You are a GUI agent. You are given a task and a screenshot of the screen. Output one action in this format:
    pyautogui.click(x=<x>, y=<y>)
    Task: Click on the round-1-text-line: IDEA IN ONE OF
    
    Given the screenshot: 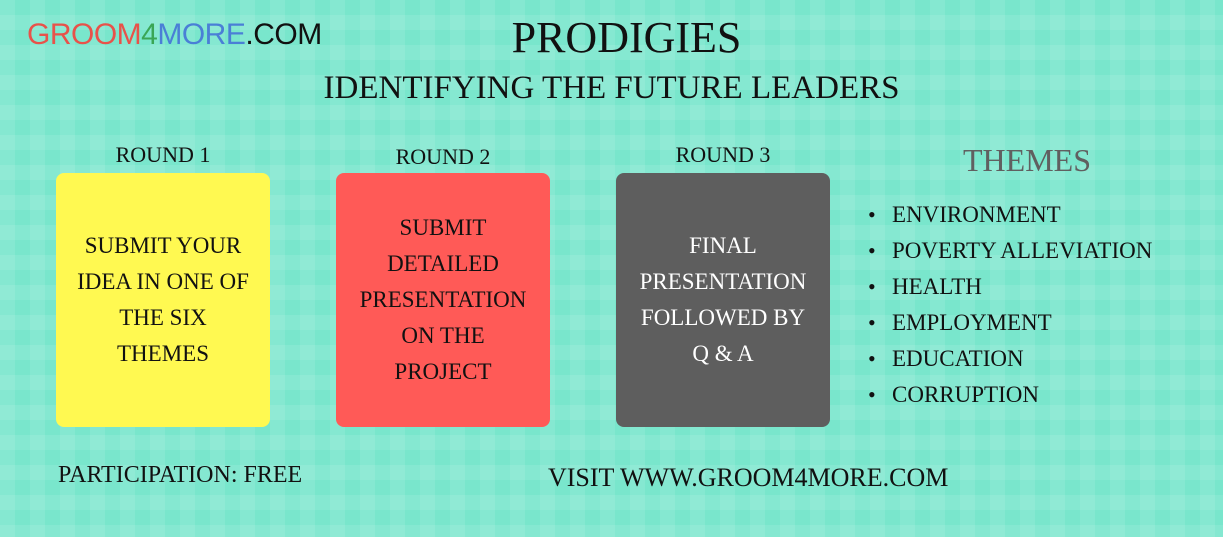 What is the action you would take?
    pyautogui.click(x=163, y=281)
    